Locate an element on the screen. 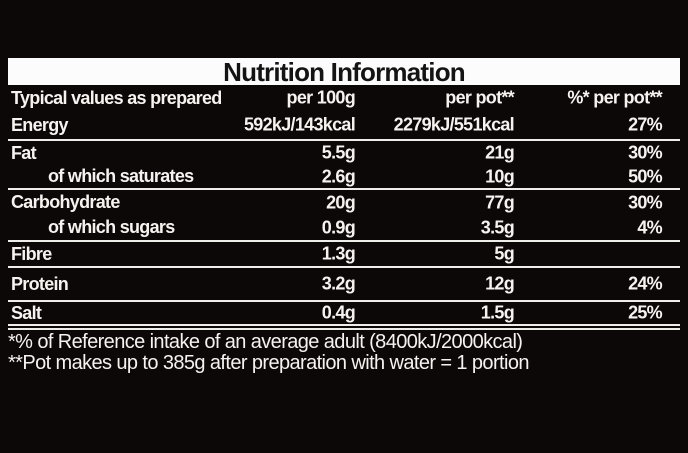 This screenshot has height=453, width=688. cell-pct-per-pot: 24% is located at coordinates (645, 283).